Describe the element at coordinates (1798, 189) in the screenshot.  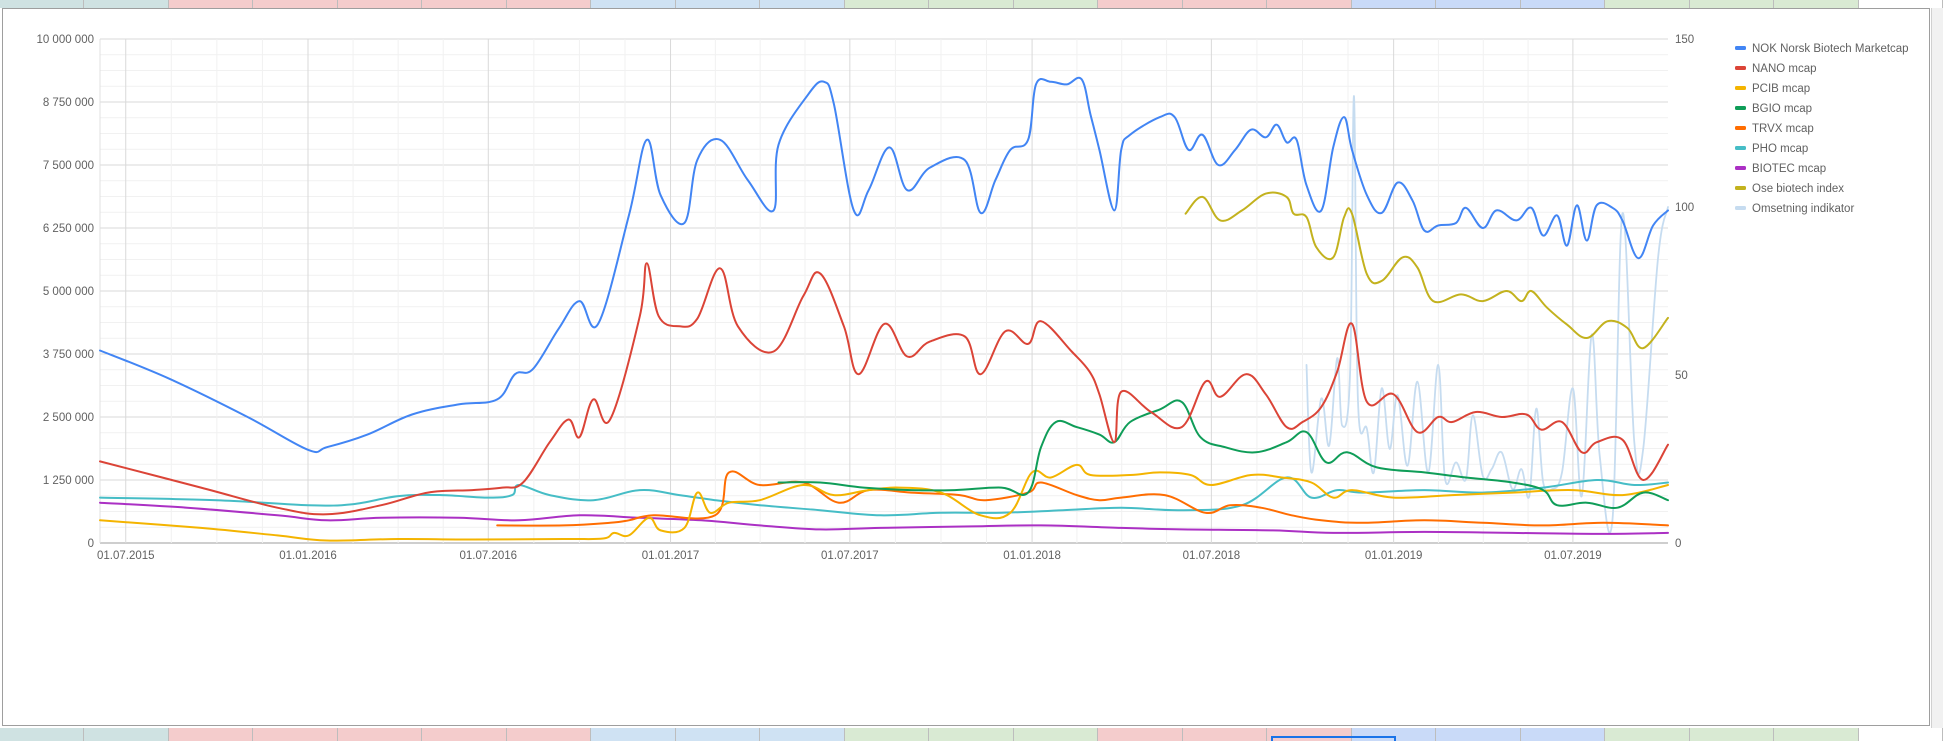
I see `legend-label-ose-biotech-index: Ose biotech index` at that location.